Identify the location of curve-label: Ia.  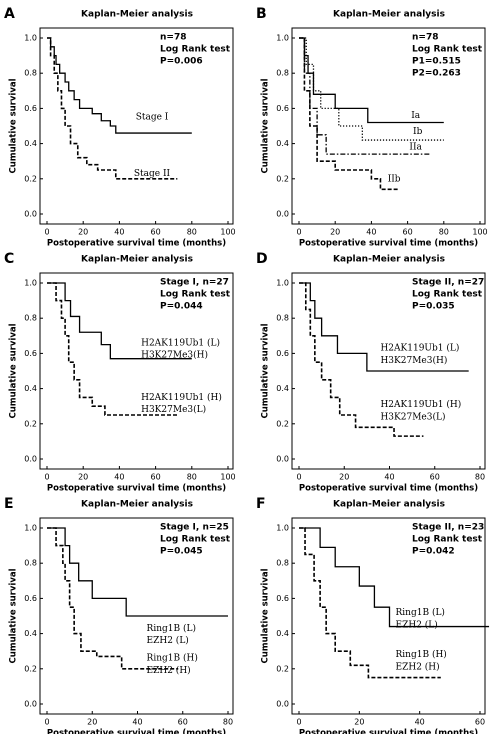
(416, 116).